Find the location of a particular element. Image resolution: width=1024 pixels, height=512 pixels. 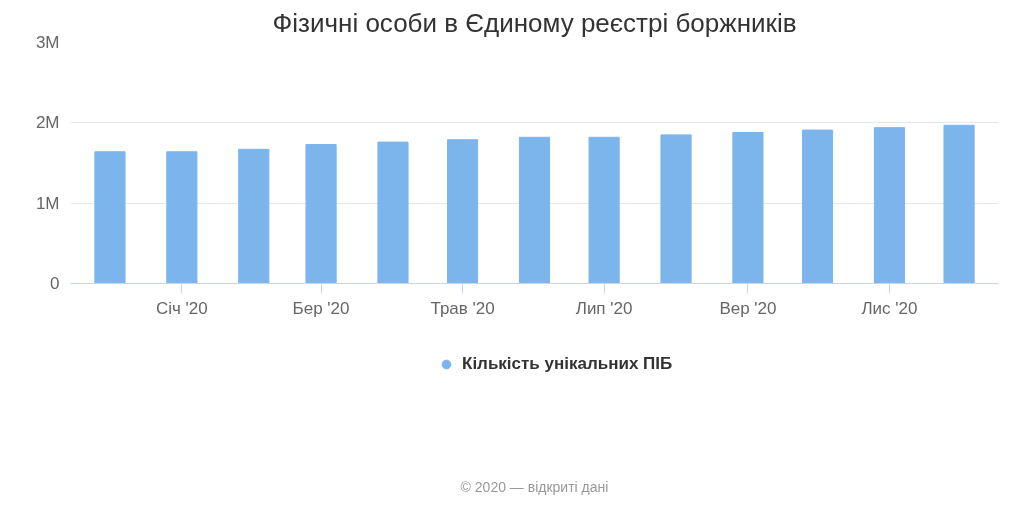

x-tick-label: Січ '20 is located at coordinates (181, 308).